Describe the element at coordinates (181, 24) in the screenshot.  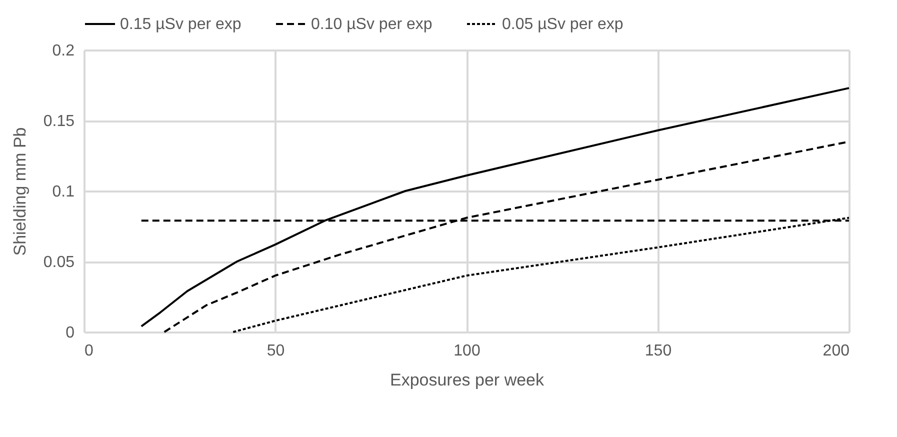
I see `legend-label: 0.15 µSv per exp` at that location.